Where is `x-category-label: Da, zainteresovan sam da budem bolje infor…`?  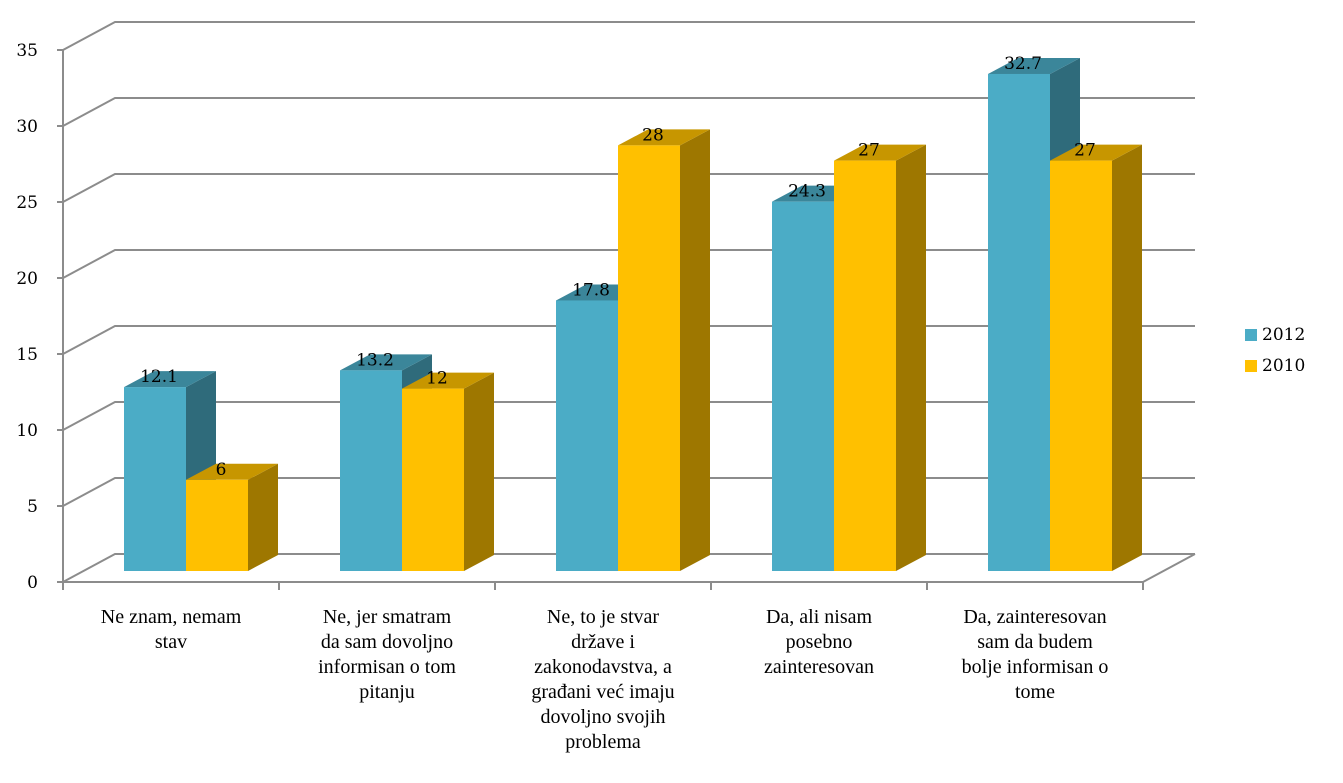 x-category-label: Da, zainteresovan sam da budem bolje infor… is located at coordinates (1035, 655).